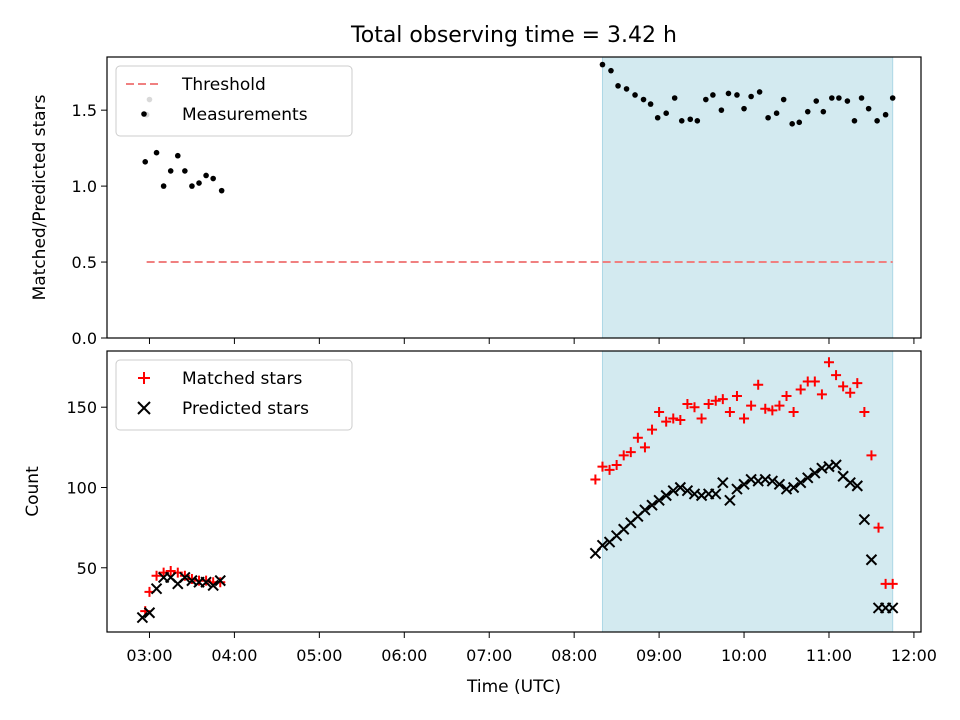 The image size is (960, 720). Describe the element at coordinates (744, 655) in the screenshot. I see `x-tick-label: 10:00` at that location.